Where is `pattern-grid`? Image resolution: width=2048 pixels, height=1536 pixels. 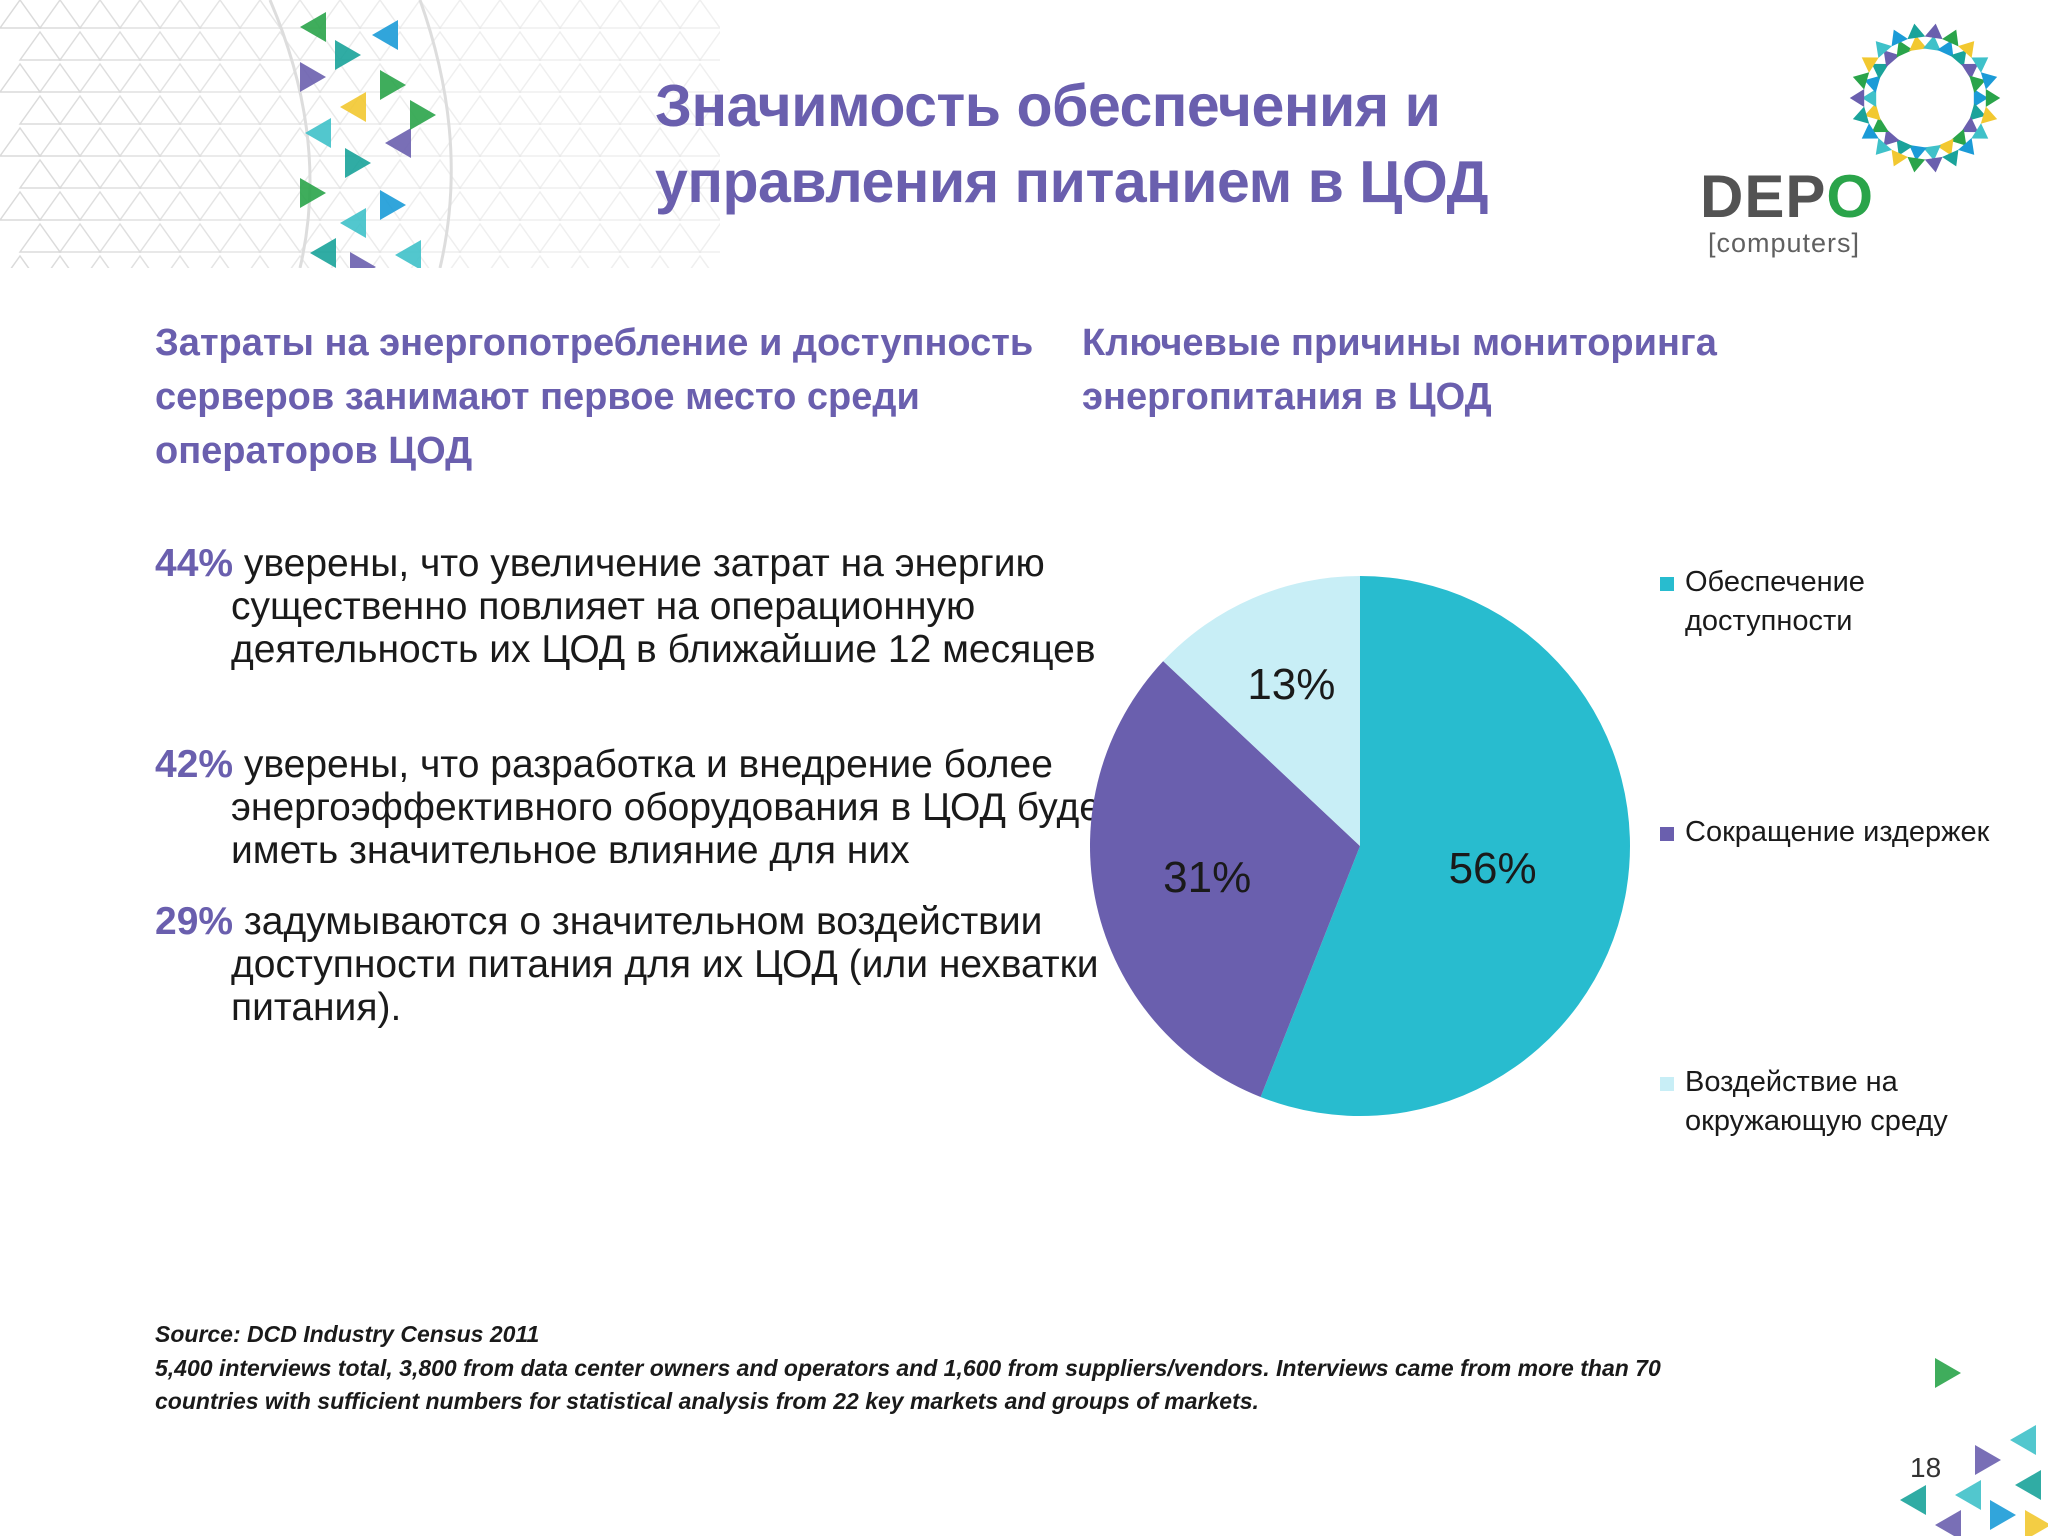 pattern-grid is located at coordinates (360, 134).